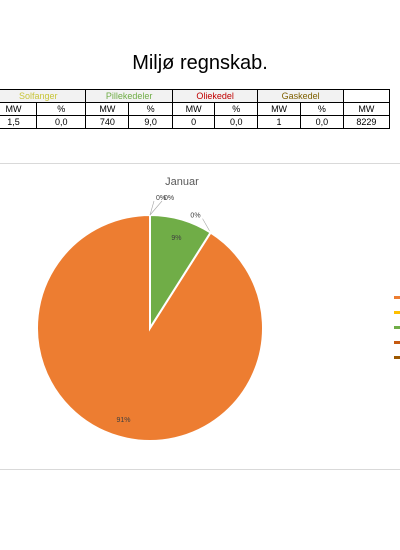  I want to click on value-cell: 9,0, so click(150, 122).